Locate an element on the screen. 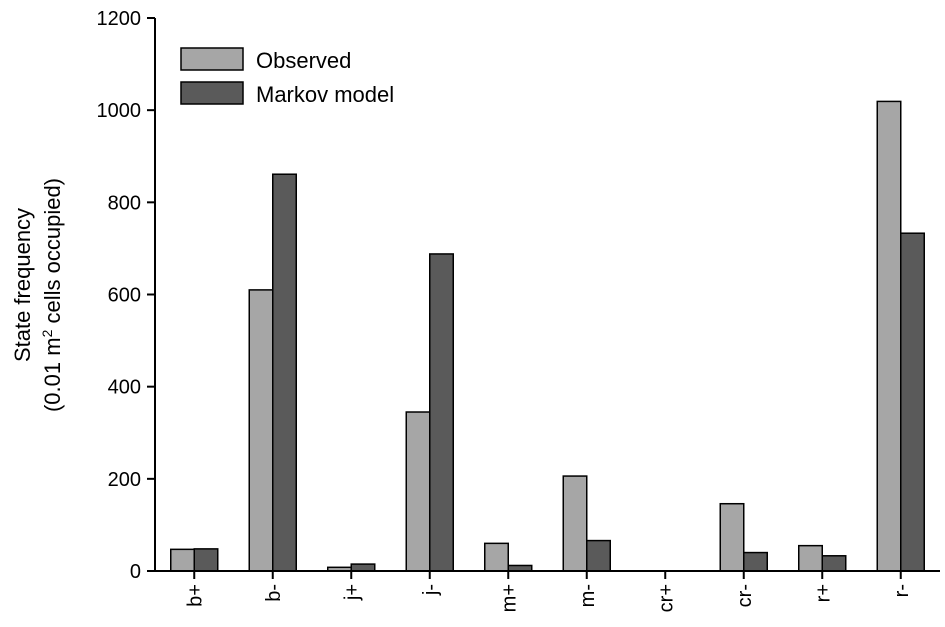 This screenshot has width=945, height=627. x-tick-label-m-: m- is located at coordinates (588, 595).